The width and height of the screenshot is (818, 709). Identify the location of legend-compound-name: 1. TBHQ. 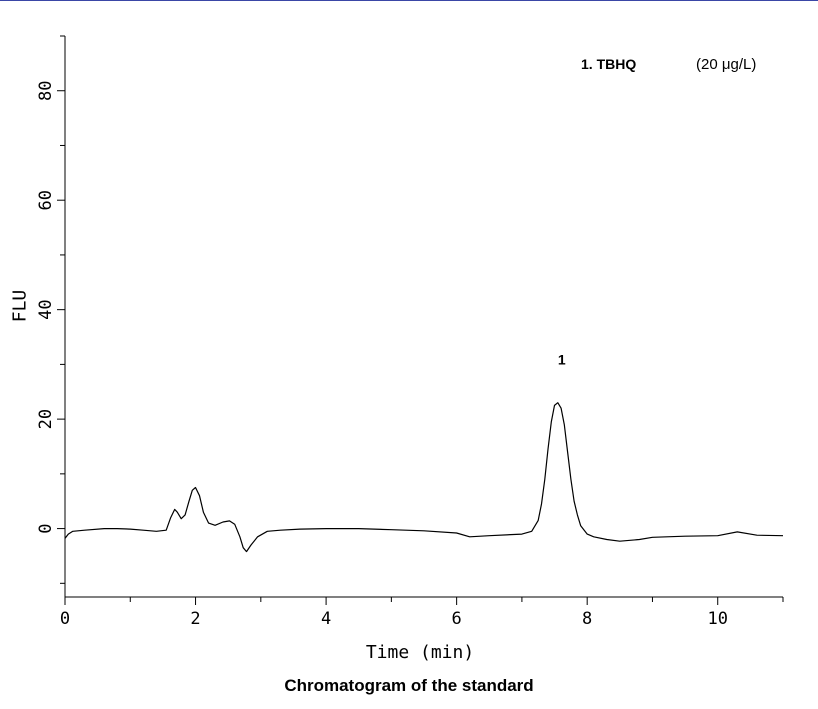
(608, 64).